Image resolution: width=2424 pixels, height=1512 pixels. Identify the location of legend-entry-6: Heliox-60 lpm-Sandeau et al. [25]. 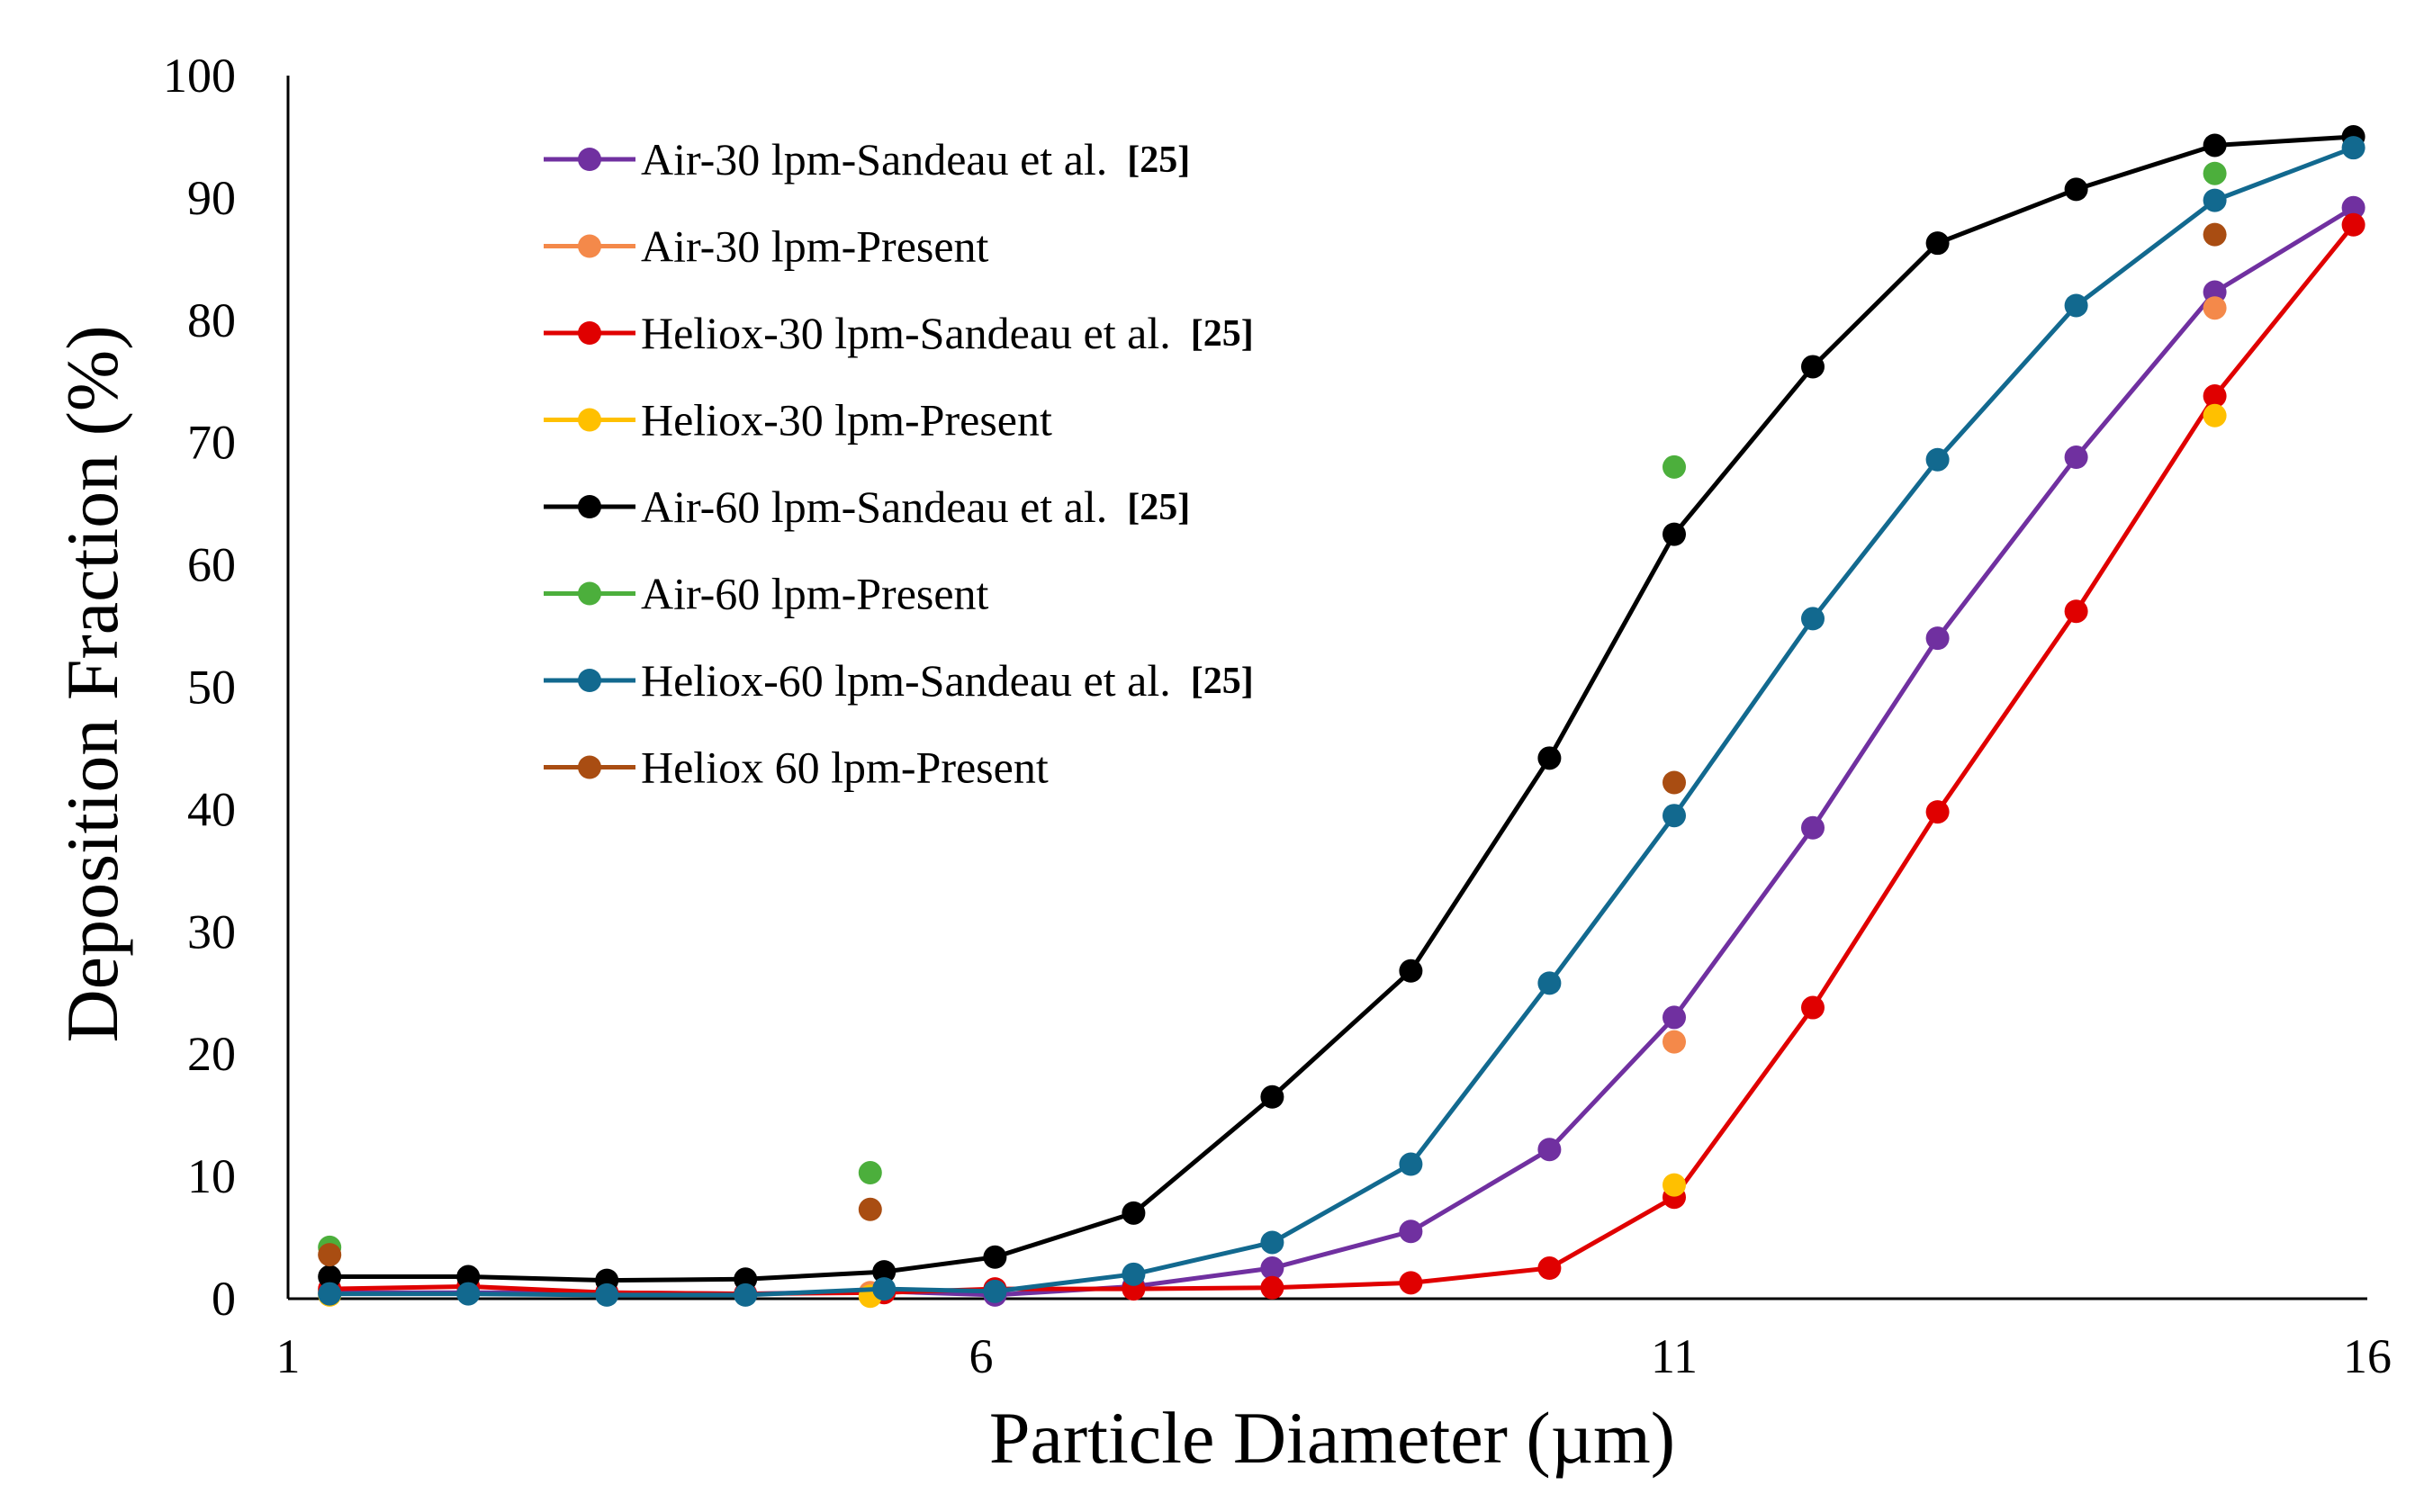
(899, 681).